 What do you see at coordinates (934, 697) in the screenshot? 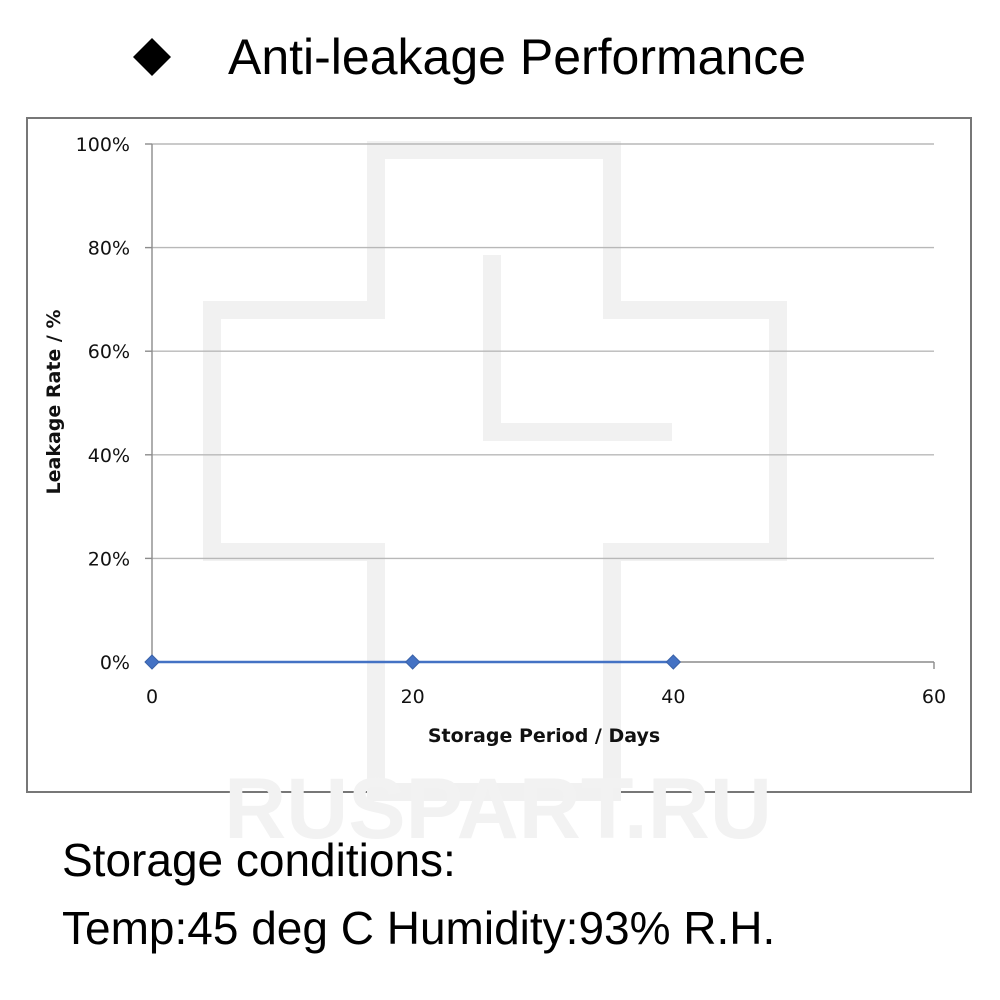
I see `x-tick-label: 60` at bounding box center [934, 697].